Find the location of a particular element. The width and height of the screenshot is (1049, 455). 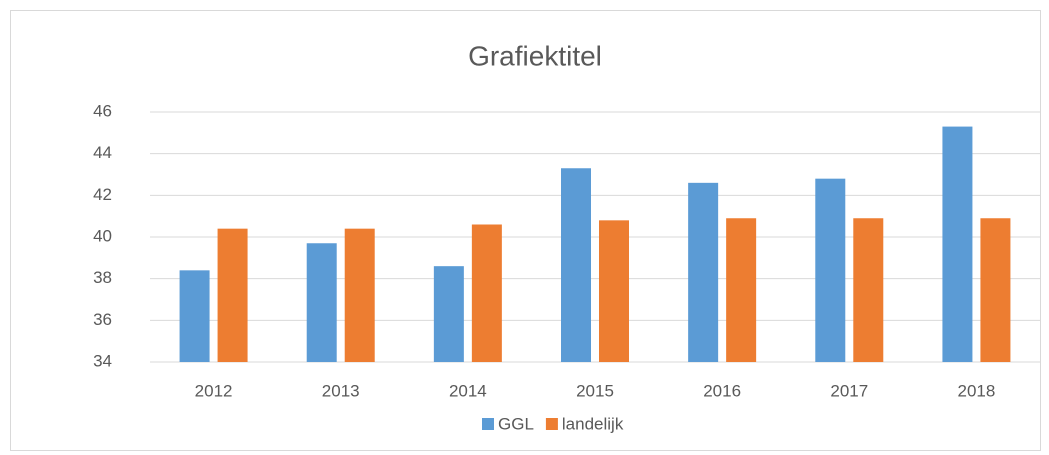

y-tick-label: 38 is located at coordinates (102, 277).